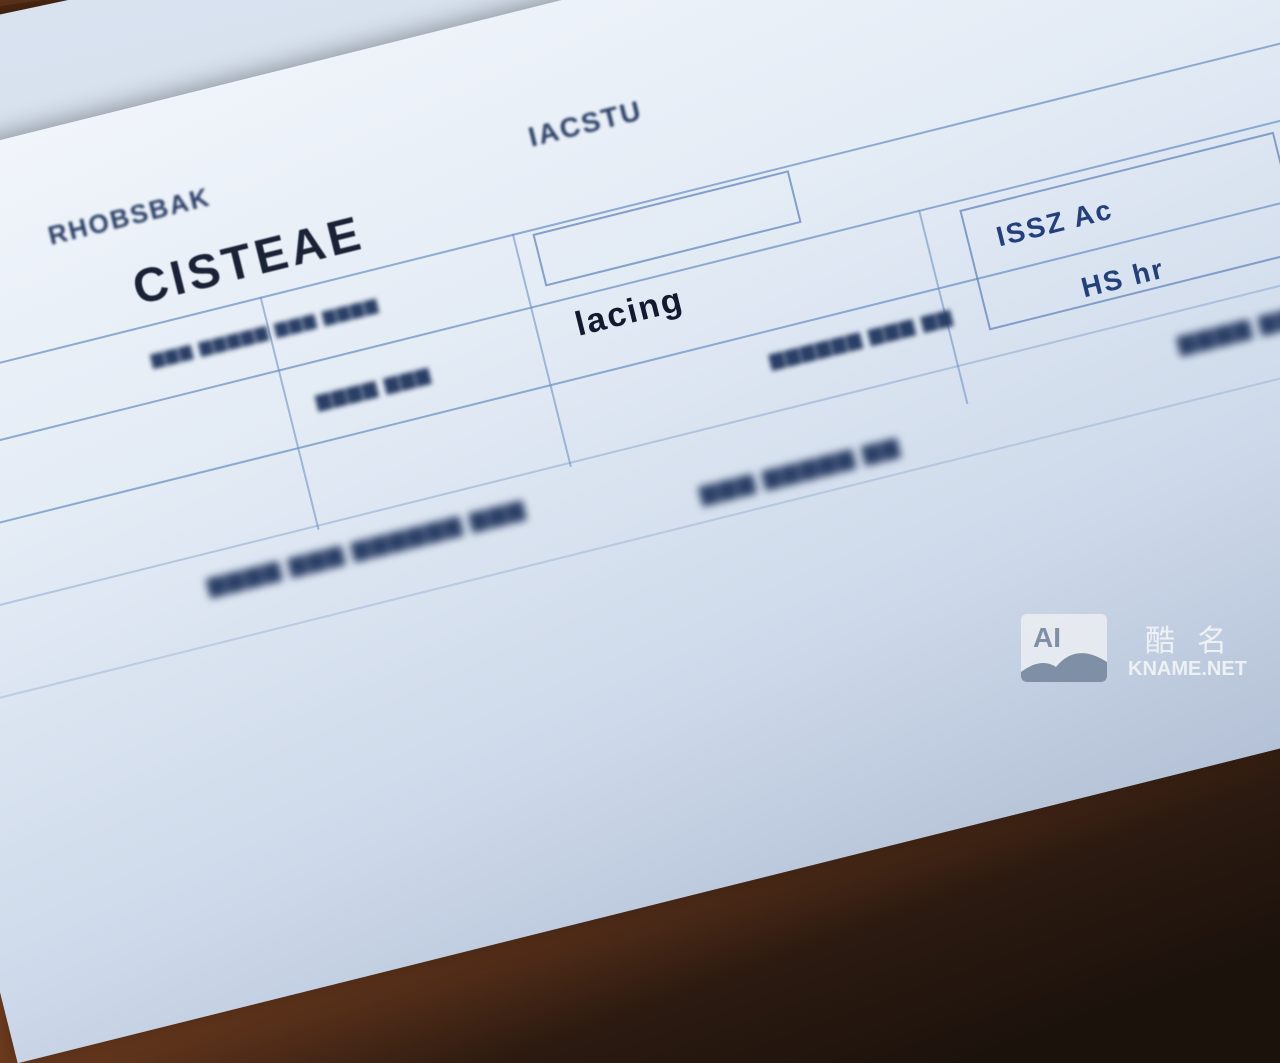  I want to click on watermark: AI 酷名 KNAME.NET, so click(1141, 649).